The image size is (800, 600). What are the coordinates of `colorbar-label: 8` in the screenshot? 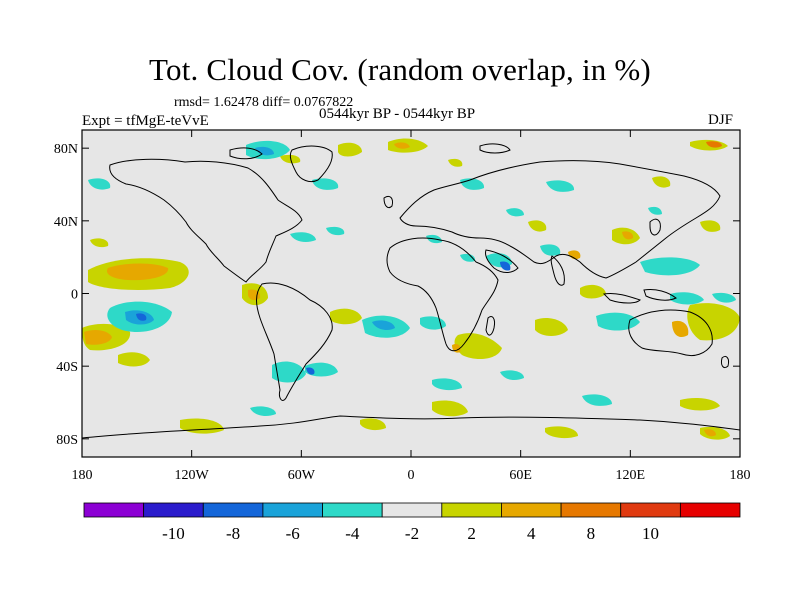 It's located at (591, 533).